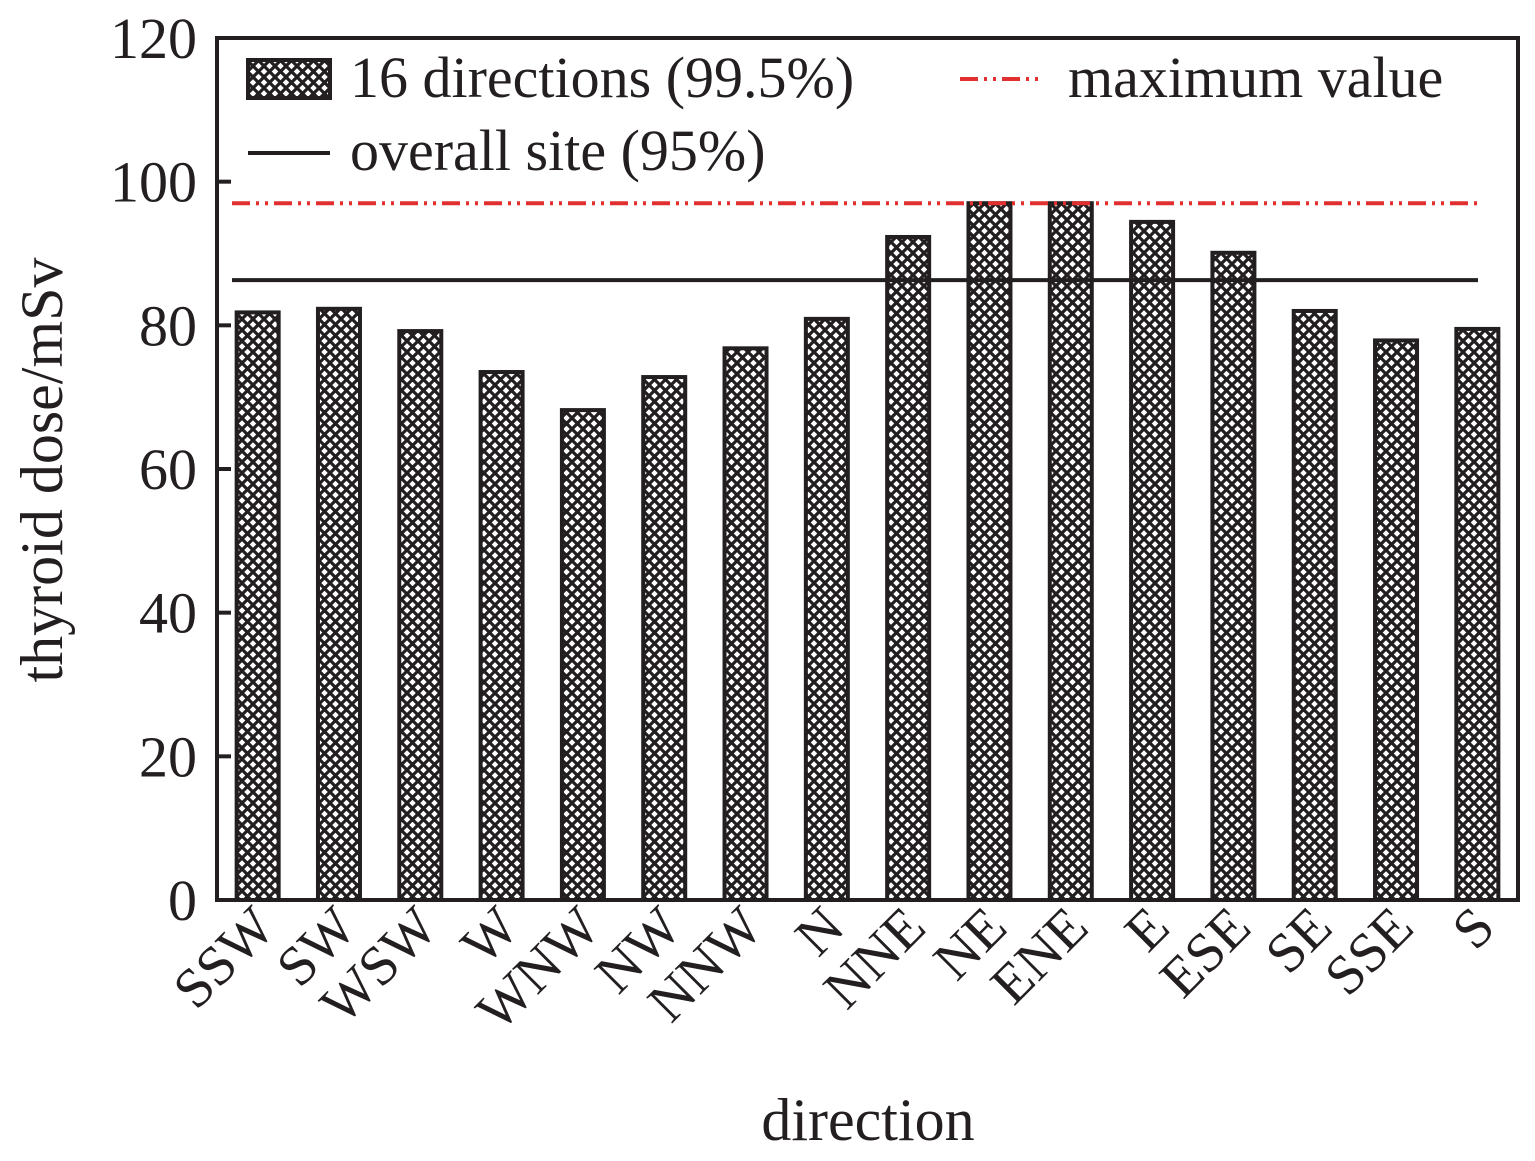 The width and height of the screenshot is (1535, 1161). Describe the element at coordinates (289, 79) in the screenshot. I see `legend-swatch-bars` at that location.